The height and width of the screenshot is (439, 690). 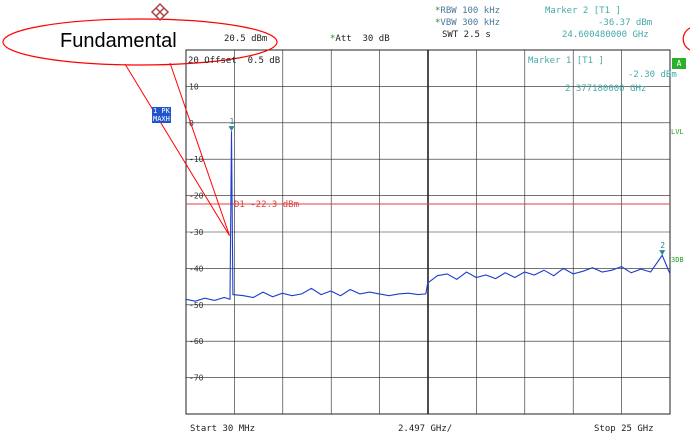 What do you see at coordinates (360, 39) in the screenshot?
I see `attenuation-label: *Att 30 dB` at bounding box center [360, 39].